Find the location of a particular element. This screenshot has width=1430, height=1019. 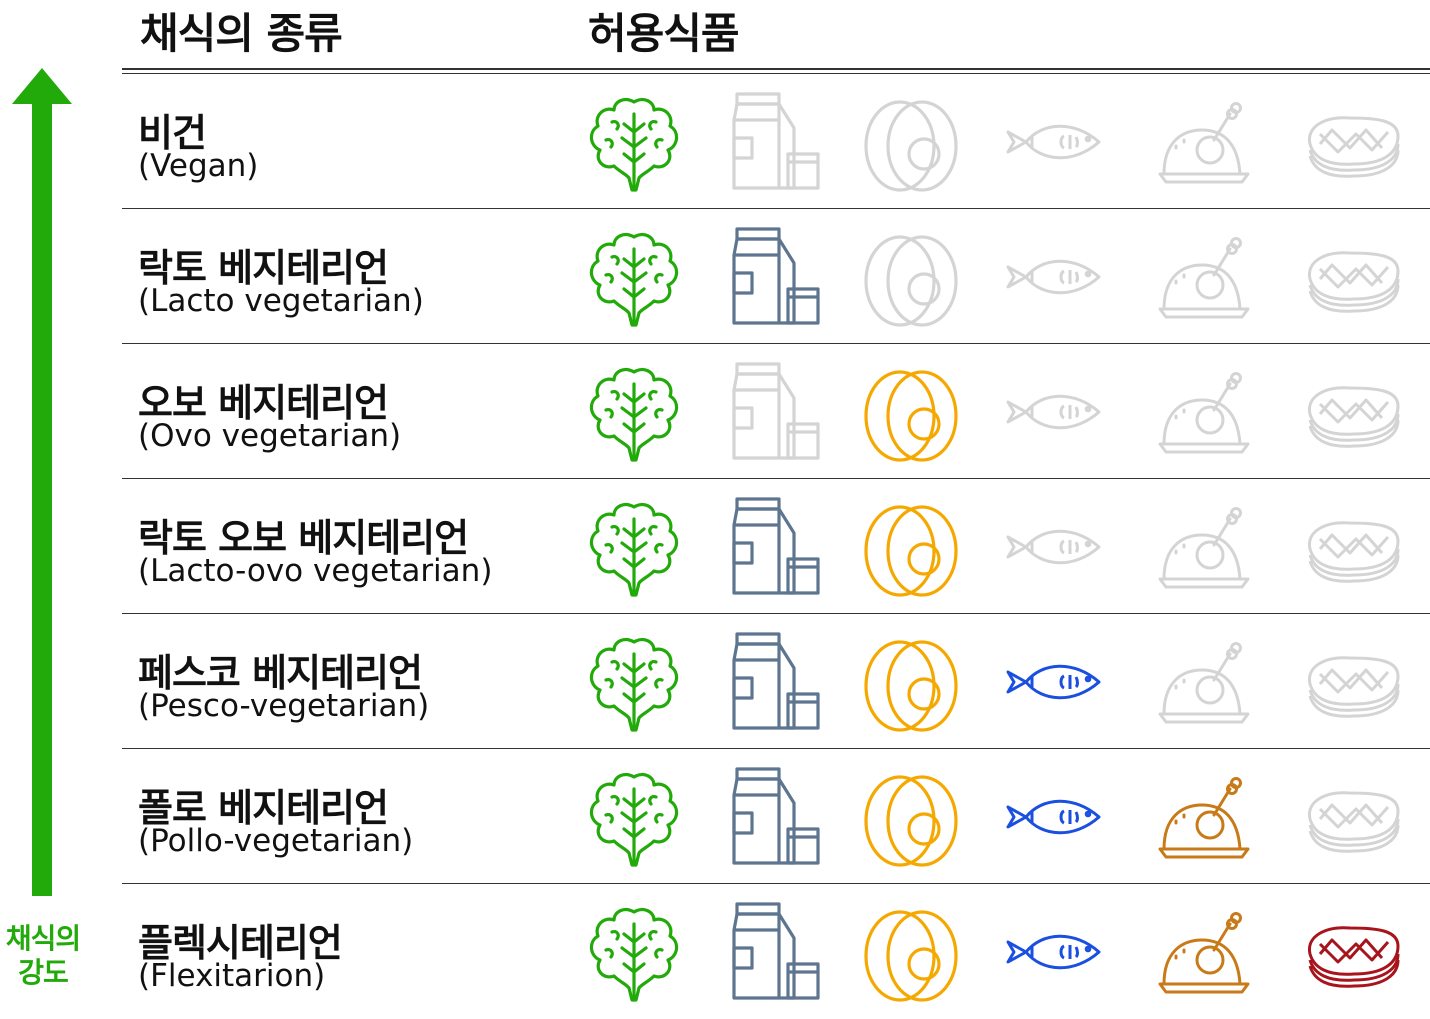

diet-row: 플렉시테리언 (Flexitarion) is located at coordinates (776, 951).